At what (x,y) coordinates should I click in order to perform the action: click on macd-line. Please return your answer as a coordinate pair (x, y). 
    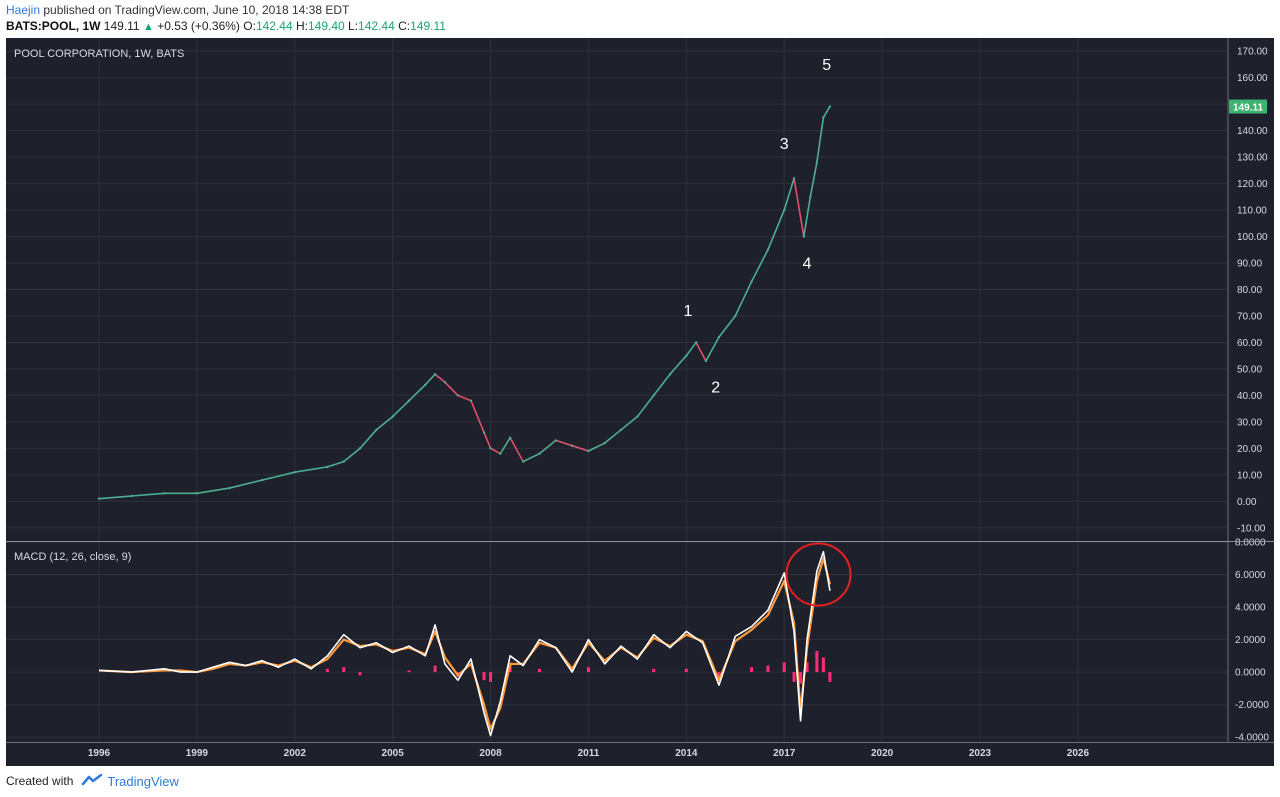
    Looking at the image, I should click on (464, 643).